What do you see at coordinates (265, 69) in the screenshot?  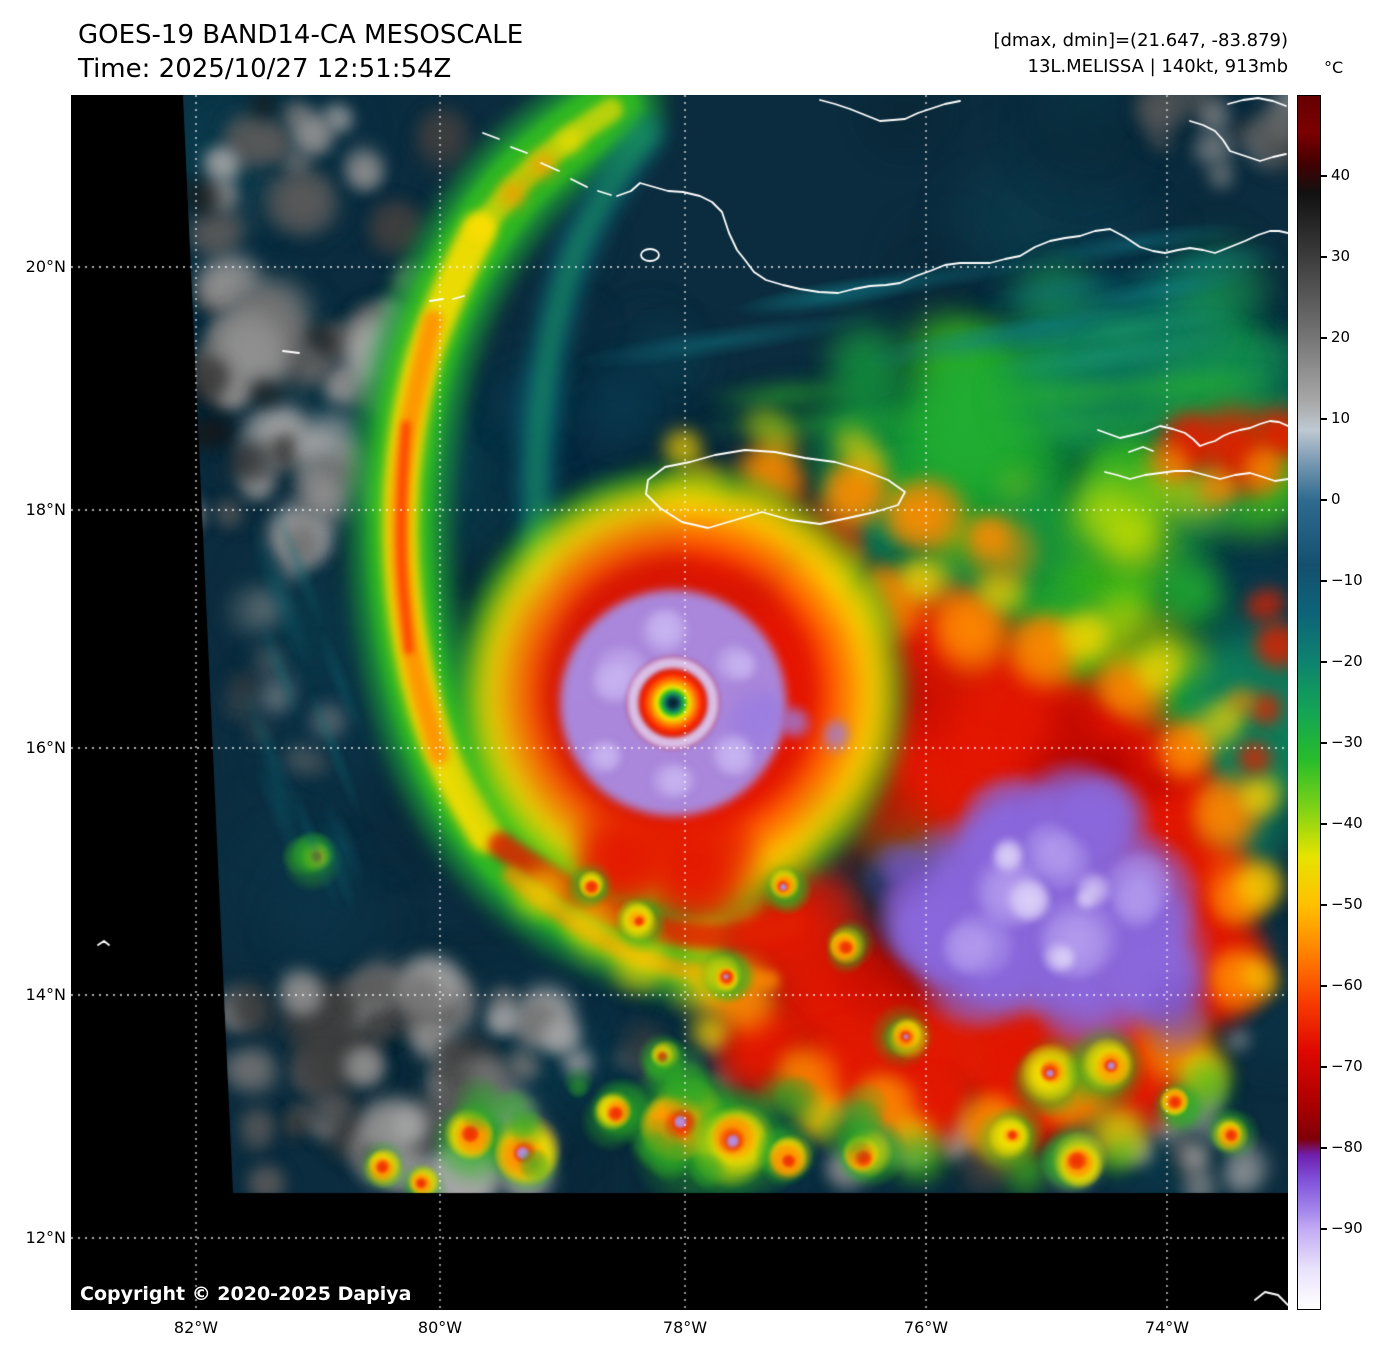 I see `timestamp: Time: 2025/10/27 12:51:54Z` at bounding box center [265, 69].